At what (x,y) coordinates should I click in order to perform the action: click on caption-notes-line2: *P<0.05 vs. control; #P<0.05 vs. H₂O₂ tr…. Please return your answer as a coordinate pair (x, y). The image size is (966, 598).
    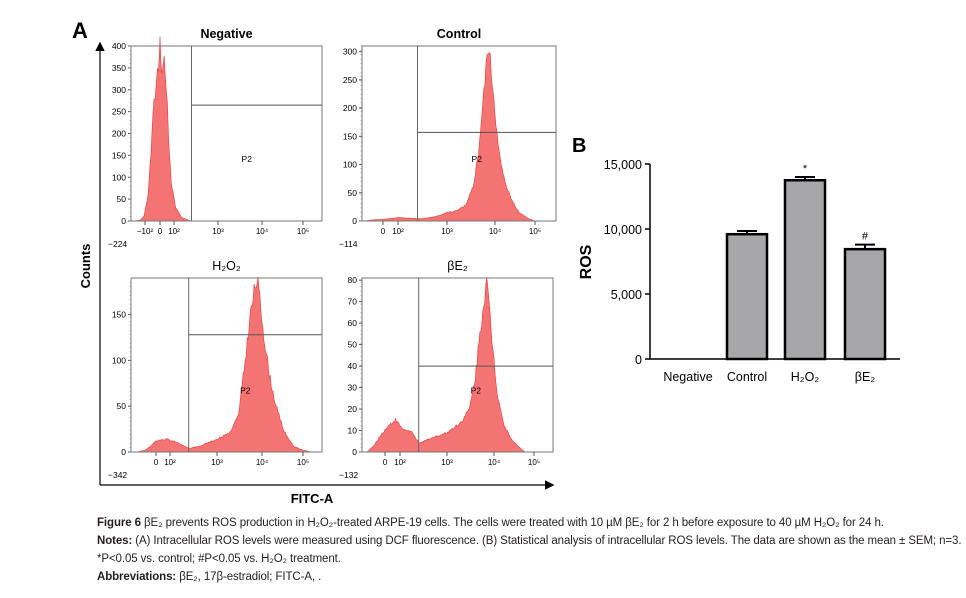
    Looking at the image, I should click on (219, 559).